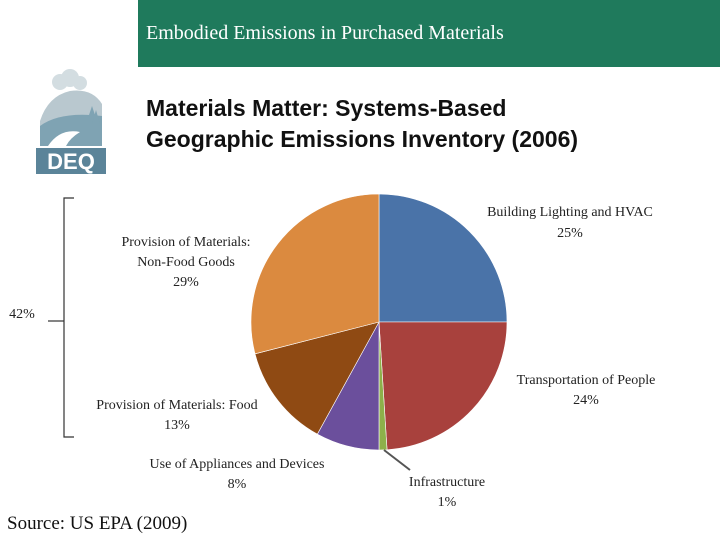  I want to click on slice-label-nonfood-subname: Non-Food Goods, so click(186, 262).